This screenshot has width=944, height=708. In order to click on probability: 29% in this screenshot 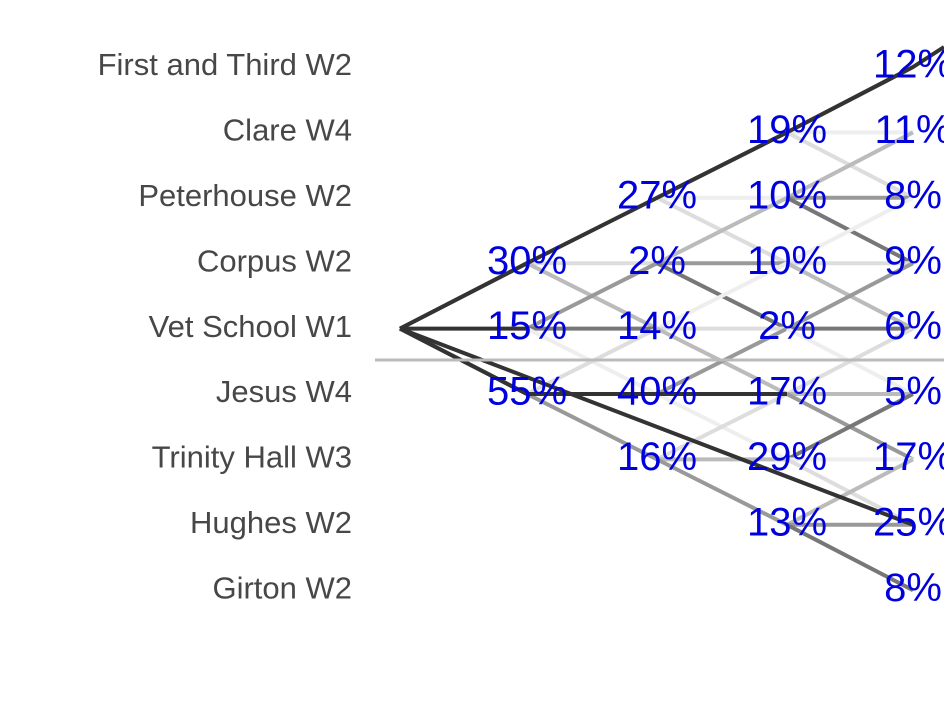, I will do `click(787, 457)`.